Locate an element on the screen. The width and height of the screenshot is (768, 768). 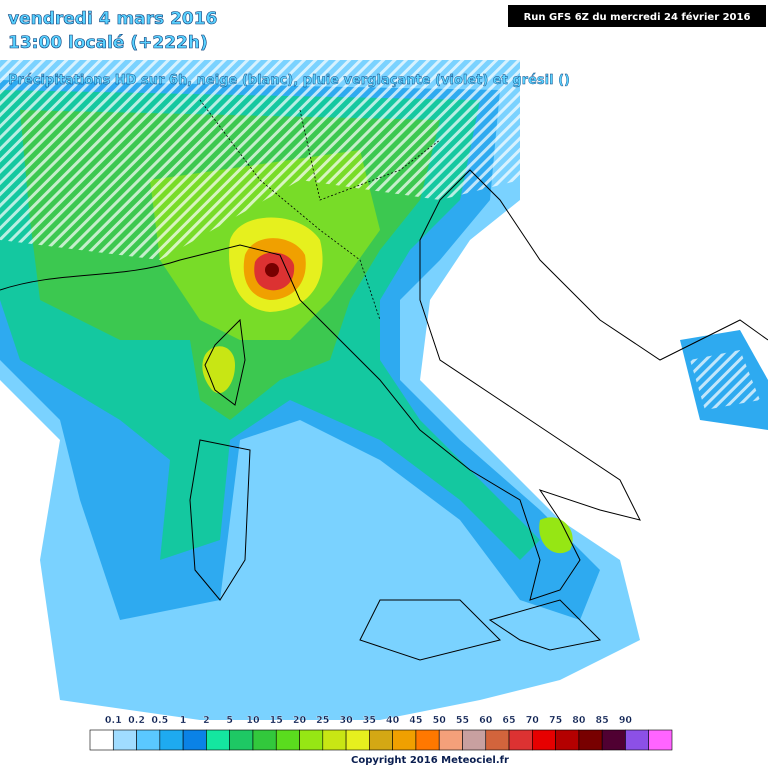
run-label: Run GFS 6Z du mercredi 24 février 2016 is located at coordinates (637, 17).